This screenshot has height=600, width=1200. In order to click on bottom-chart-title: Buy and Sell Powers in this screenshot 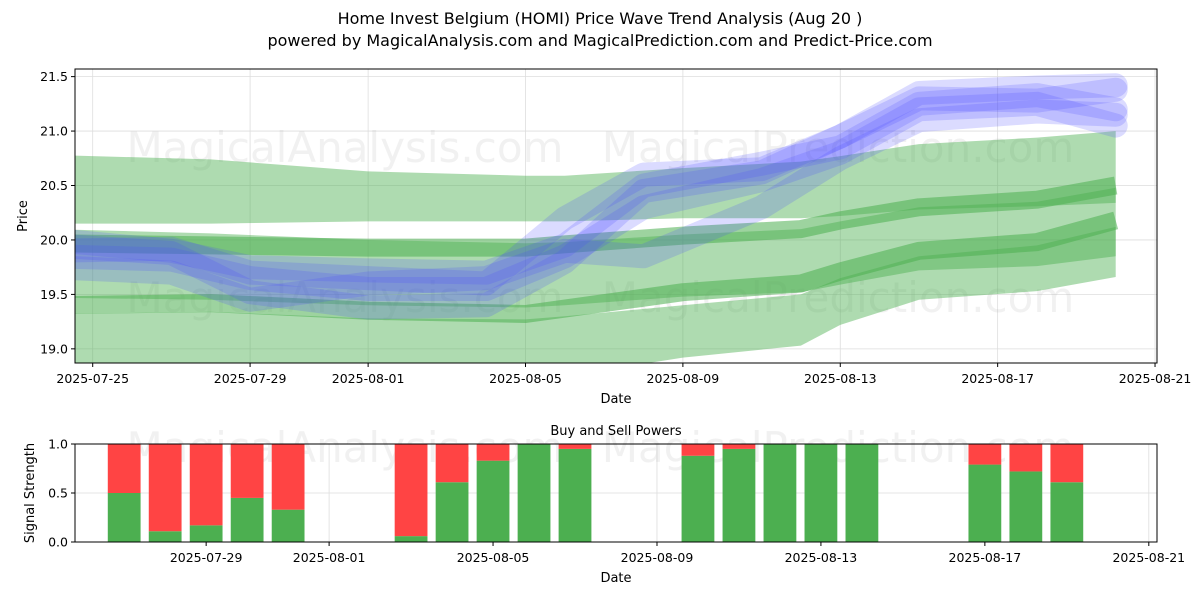, I will do `click(615, 431)`.